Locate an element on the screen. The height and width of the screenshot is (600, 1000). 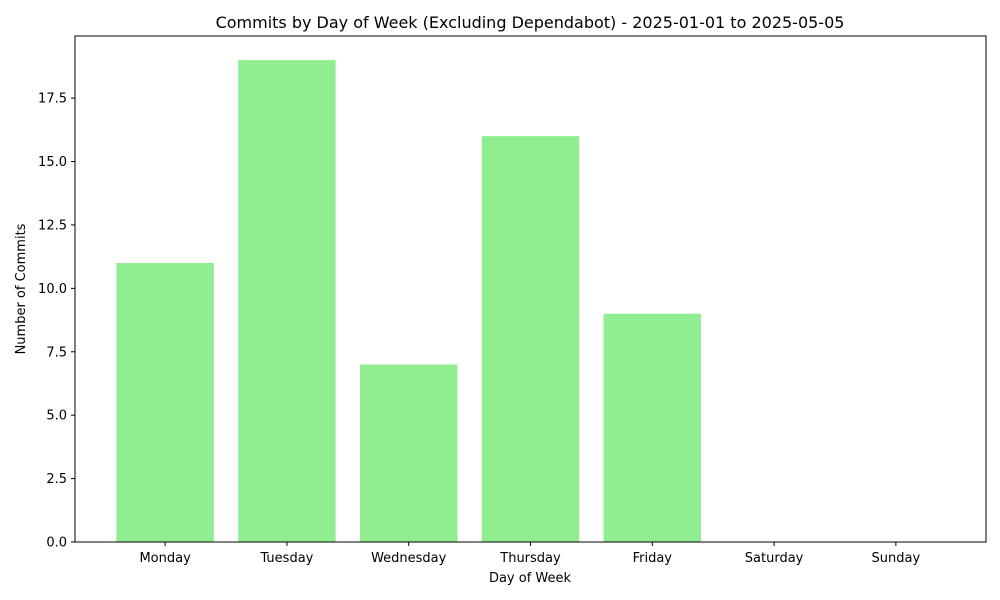
x-tick-label-thursday: Thursday is located at coordinates (530, 558).